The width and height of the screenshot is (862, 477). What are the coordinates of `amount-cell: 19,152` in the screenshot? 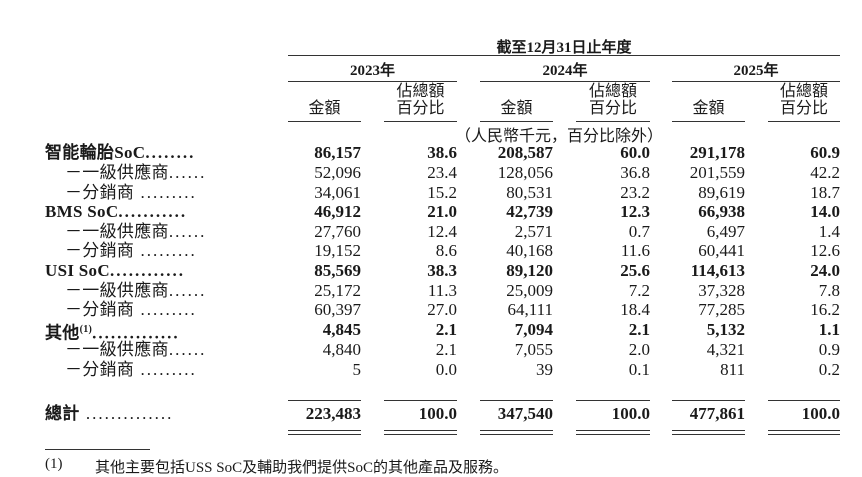 It's located at (337, 250).